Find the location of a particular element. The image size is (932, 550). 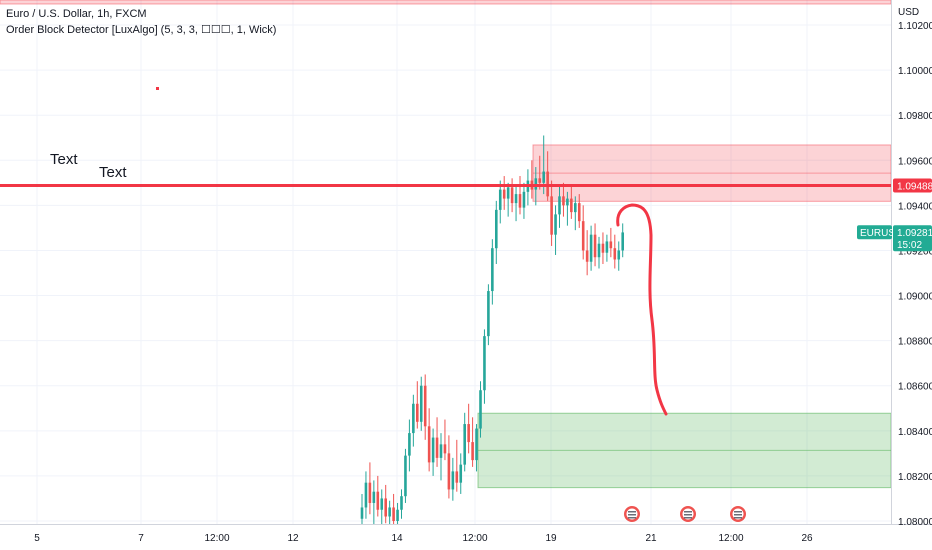

x-tick-label: 14 is located at coordinates (397, 538).